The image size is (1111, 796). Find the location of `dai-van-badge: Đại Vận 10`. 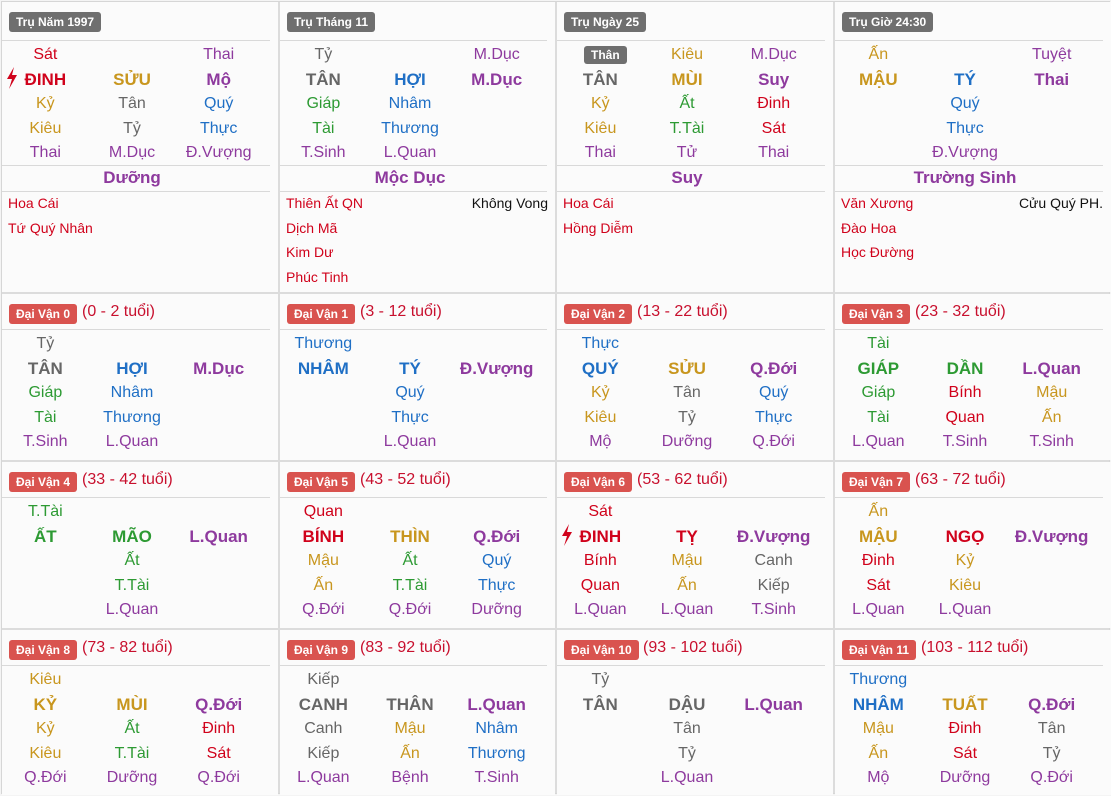

dai-van-badge: Đại Vận 10 is located at coordinates (601, 650).